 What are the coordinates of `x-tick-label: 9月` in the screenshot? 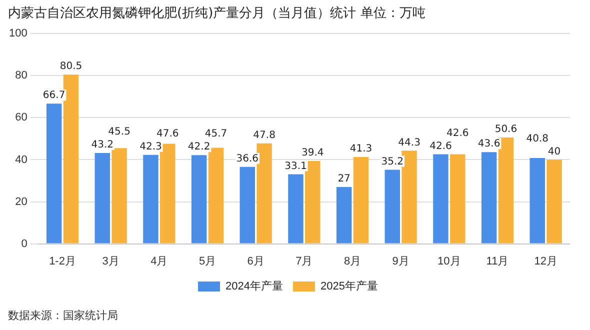 It's located at (401, 261).